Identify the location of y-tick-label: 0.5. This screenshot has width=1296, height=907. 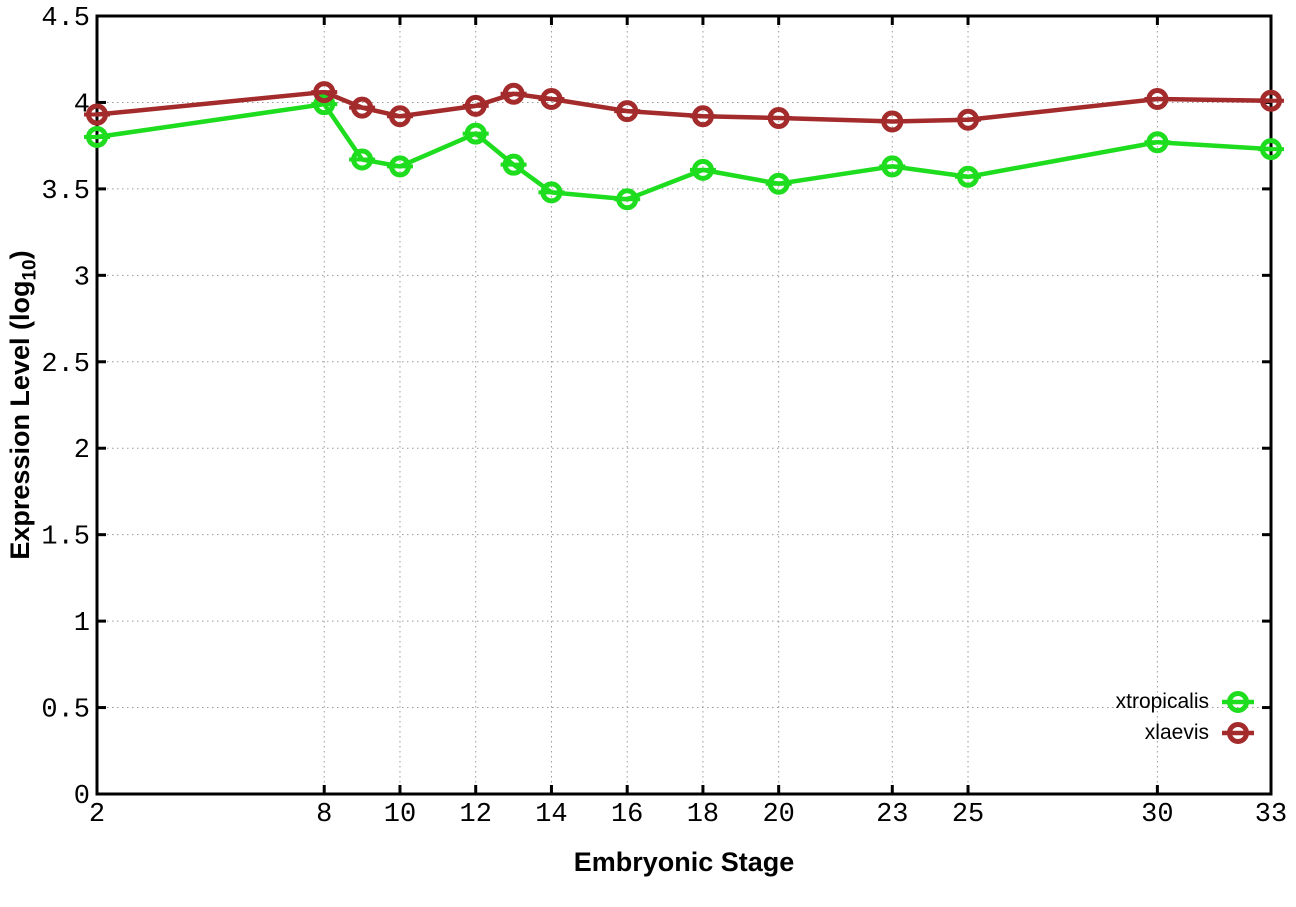
(65, 711).